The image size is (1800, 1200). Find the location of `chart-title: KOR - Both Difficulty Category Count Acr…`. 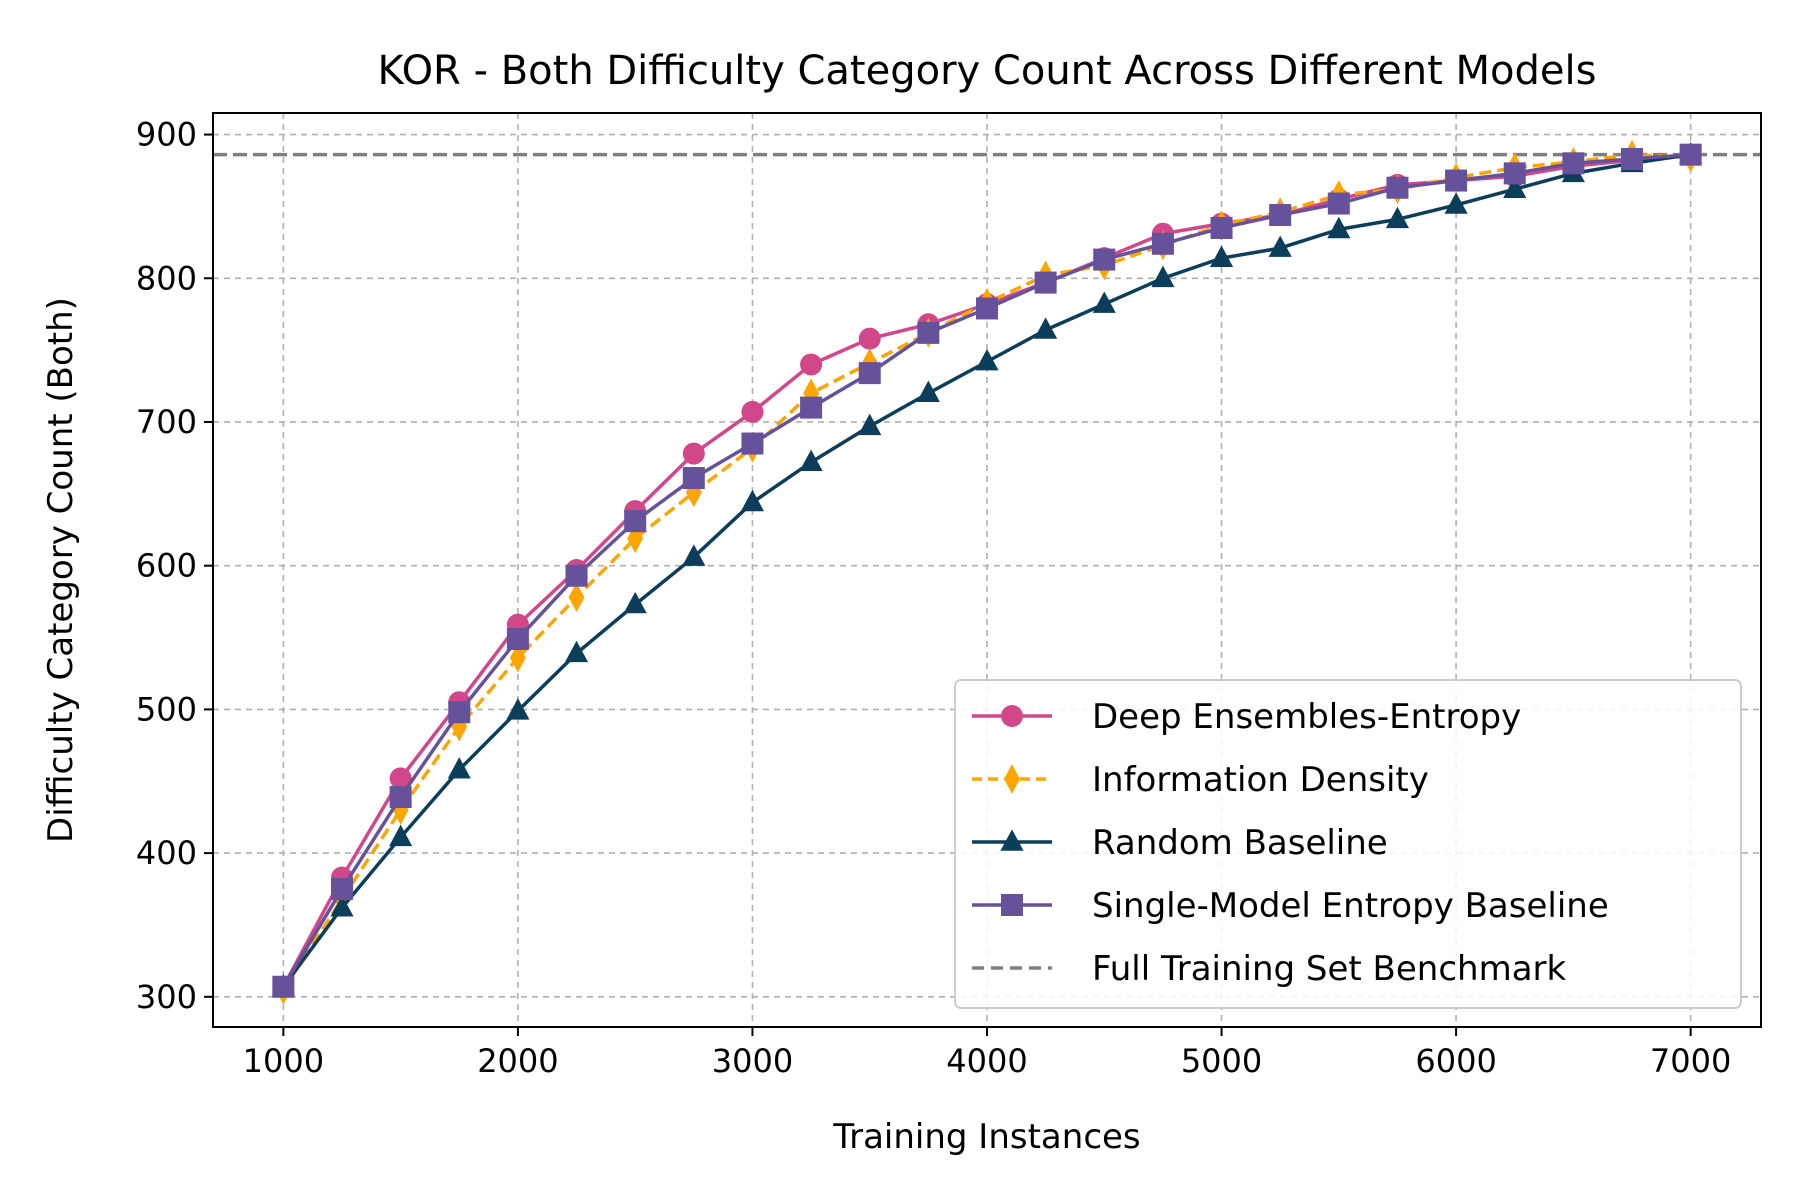

chart-title: KOR - Both Difficulty Category Count Acr… is located at coordinates (987, 71).